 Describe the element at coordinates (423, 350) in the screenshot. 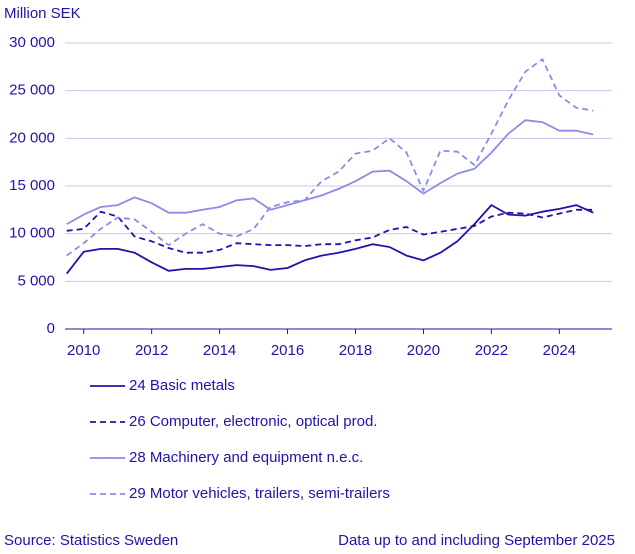

I see `x-tick-label: 2020` at that location.